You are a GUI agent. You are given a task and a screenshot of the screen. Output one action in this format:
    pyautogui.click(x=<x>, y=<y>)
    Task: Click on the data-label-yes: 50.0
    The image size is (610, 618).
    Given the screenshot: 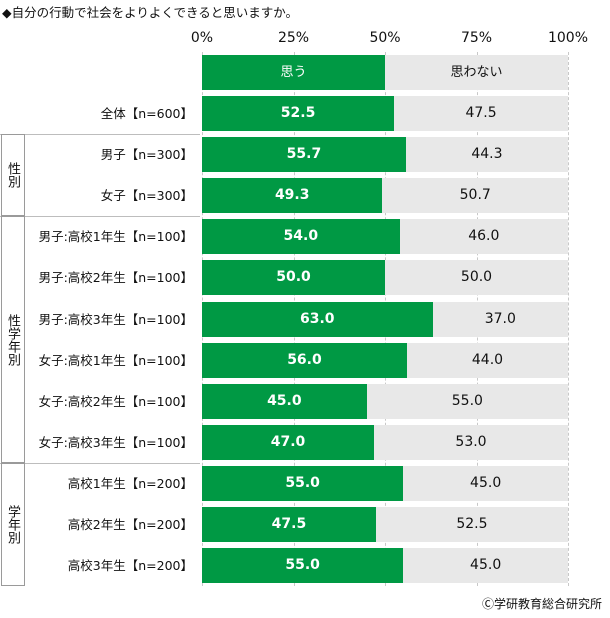 What is the action you would take?
    pyautogui.click(x=293, y=277)
    